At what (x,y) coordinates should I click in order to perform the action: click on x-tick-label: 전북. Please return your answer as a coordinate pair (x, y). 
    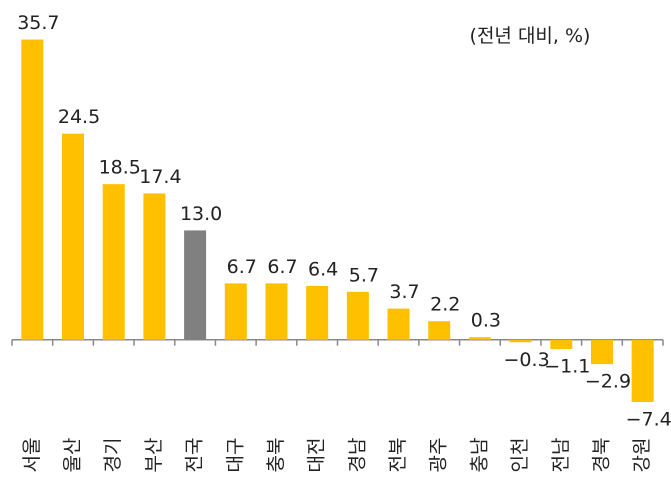
    Looking at the image, I should click on (398, 455).